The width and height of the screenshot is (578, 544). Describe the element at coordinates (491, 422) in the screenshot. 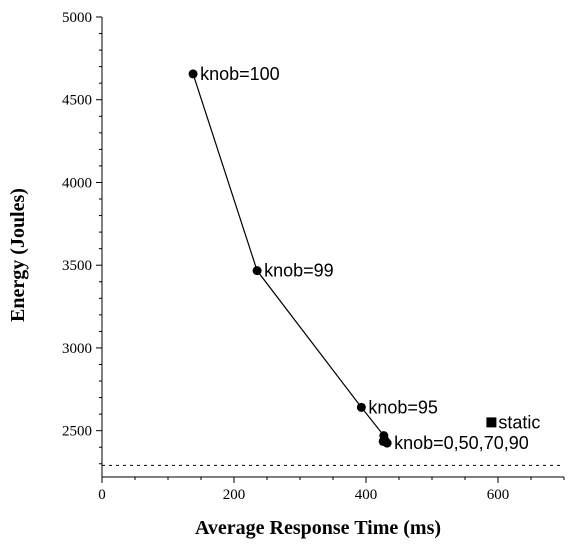

I see `static-point` at that location.